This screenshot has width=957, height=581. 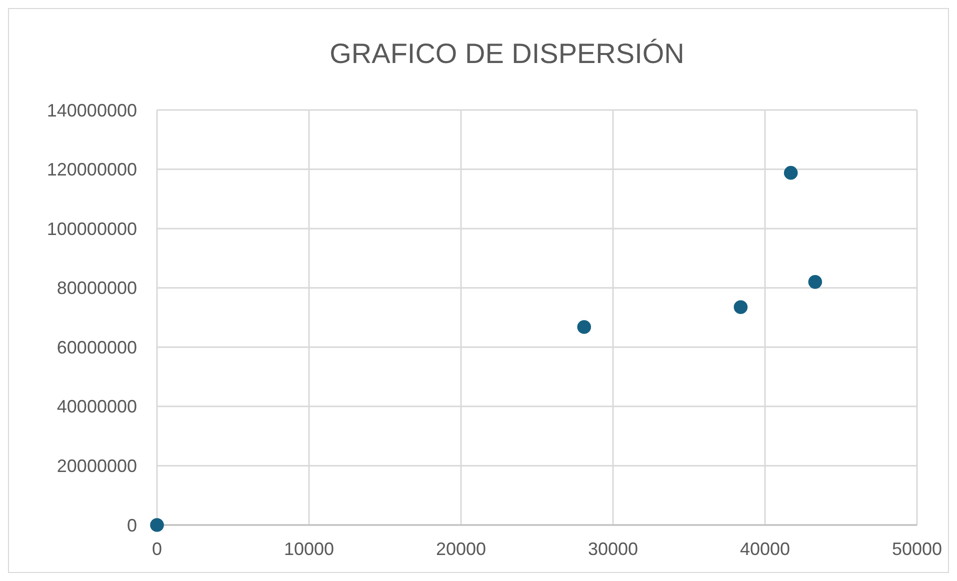 What do you see at coordinates (96, 406) in the screenshot?
I see `y-tick-label: 40000000` at bounding box center [96, 406].